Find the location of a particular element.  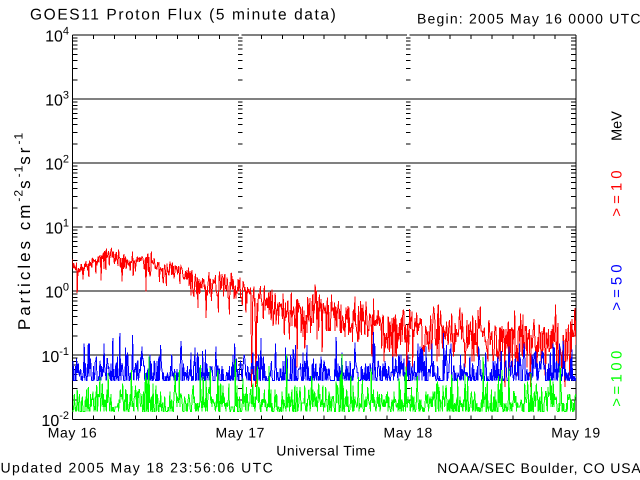

svg-text: >=100 is located at coordinates (617, 377).